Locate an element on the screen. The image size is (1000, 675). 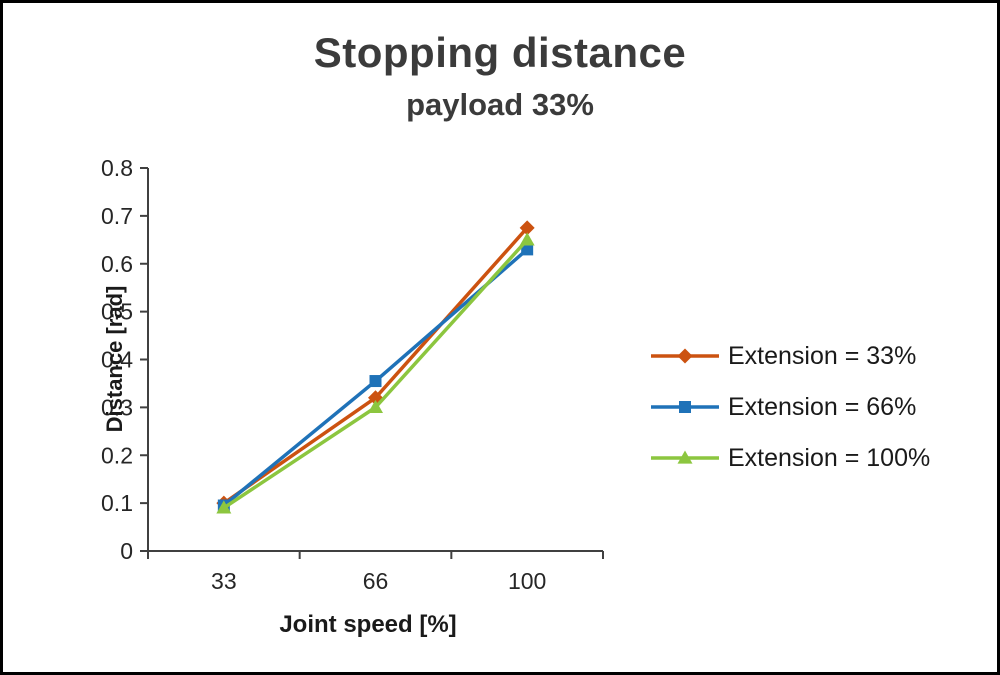
chart-subtitle: payload 33% is located at coordinates (500, 104).